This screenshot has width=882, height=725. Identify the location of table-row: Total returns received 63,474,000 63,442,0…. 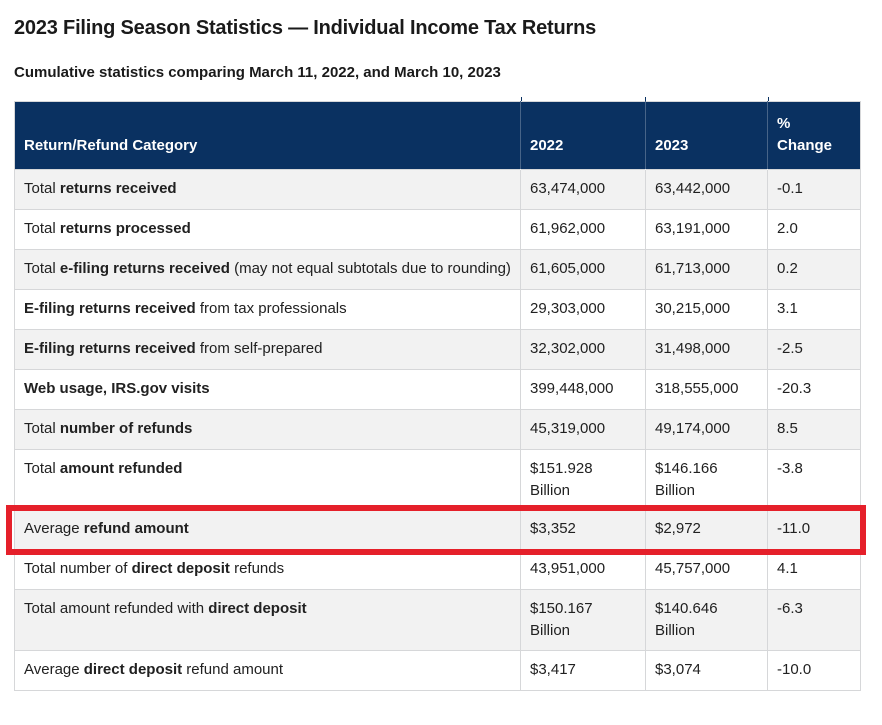
(437, 189).